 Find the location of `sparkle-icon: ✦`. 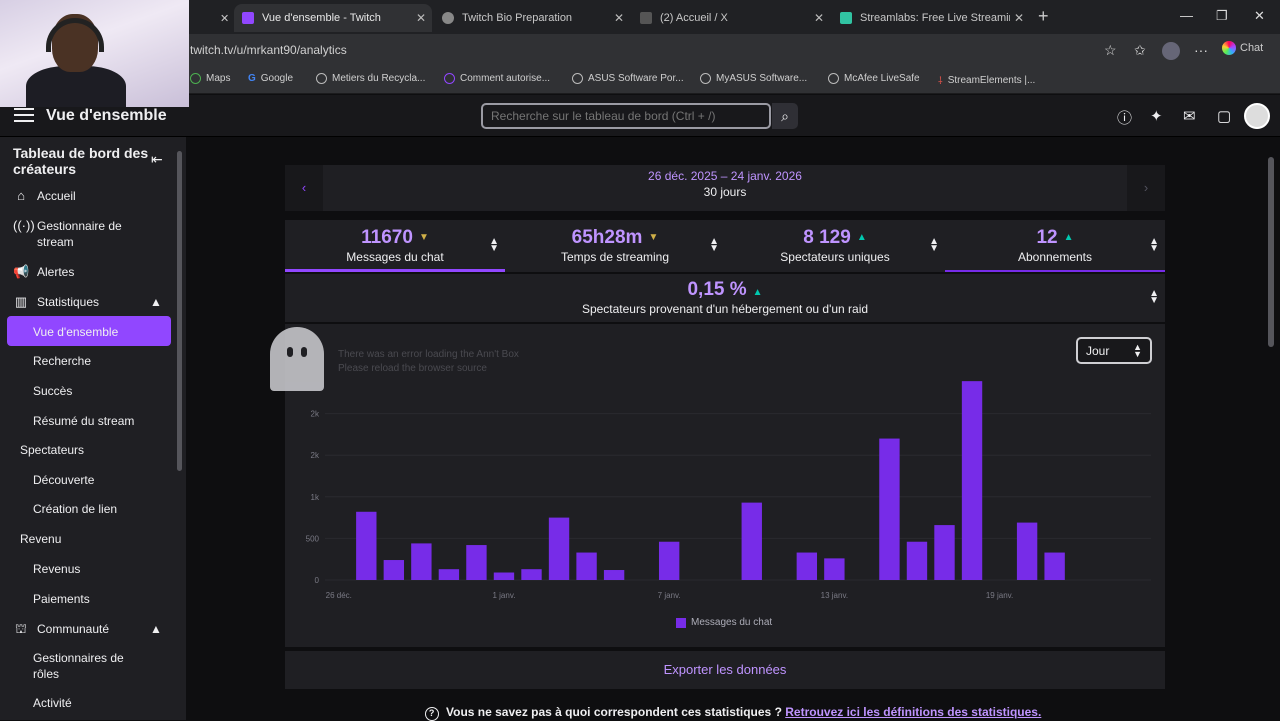

sparkle-icon: ✦ is located at coordinates (1156, 116).